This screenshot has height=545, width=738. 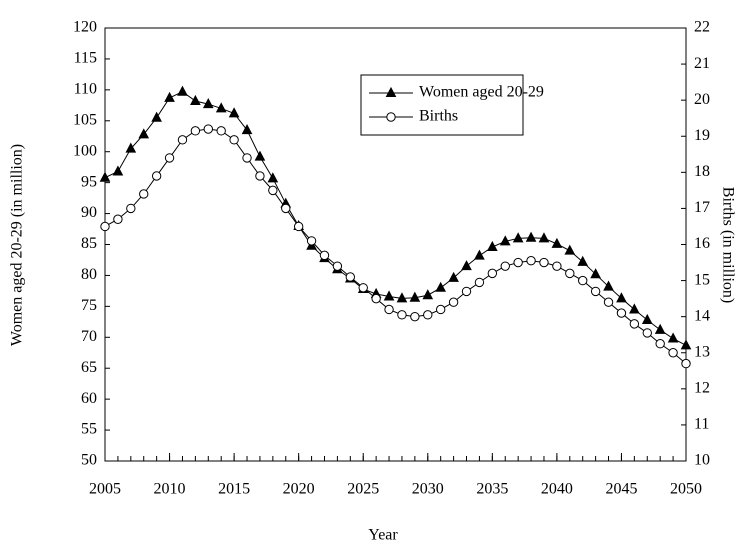 I want to click on x-tick-label: 2040, so click(x=557, y=489).